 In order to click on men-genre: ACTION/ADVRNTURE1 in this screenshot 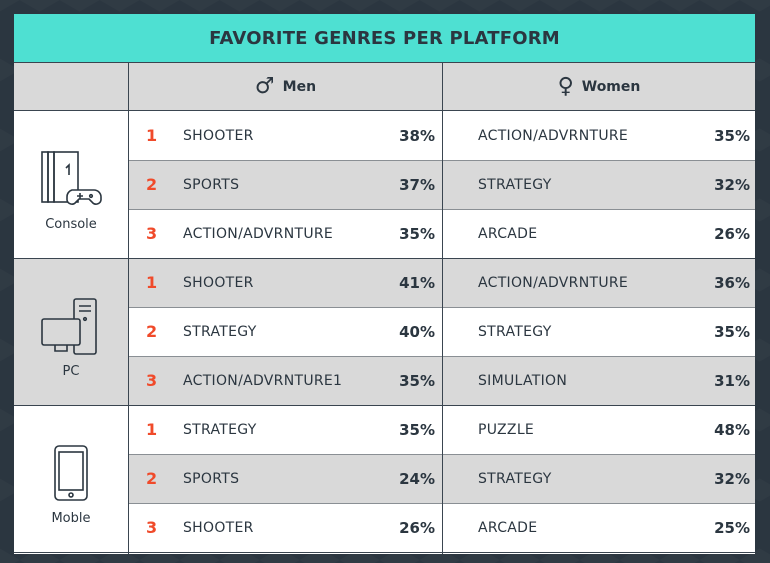, I will do `click(263, 381)`.